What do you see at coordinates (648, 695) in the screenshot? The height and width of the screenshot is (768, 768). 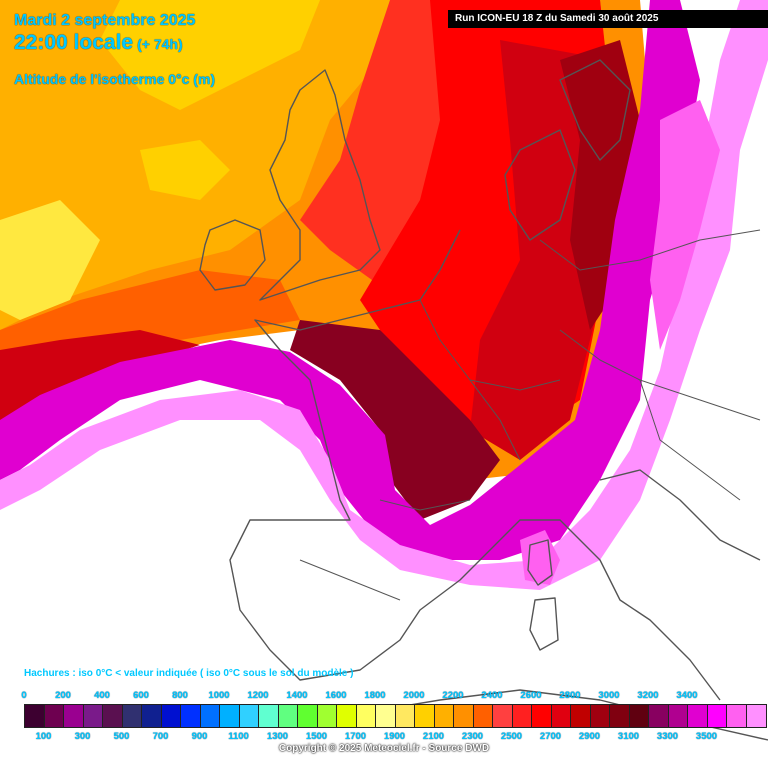 I see `legend-top-label: 3200` at bounding box center [648, 695].